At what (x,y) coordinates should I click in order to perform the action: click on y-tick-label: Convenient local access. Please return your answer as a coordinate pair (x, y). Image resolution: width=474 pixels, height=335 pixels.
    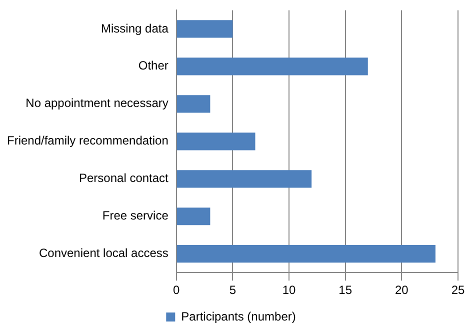
    Looking at the image, I should click on (103, 253).